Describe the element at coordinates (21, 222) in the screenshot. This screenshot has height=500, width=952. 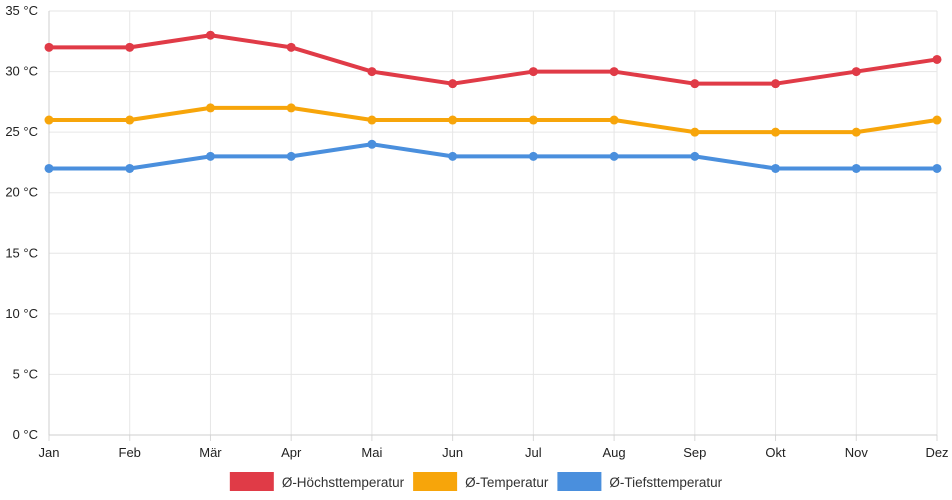
I see `y-axis-ticks: 0 °C 5 °C 10 °C 15 °C 20 °C 25 °C 30 °C 35 °C` at that location.